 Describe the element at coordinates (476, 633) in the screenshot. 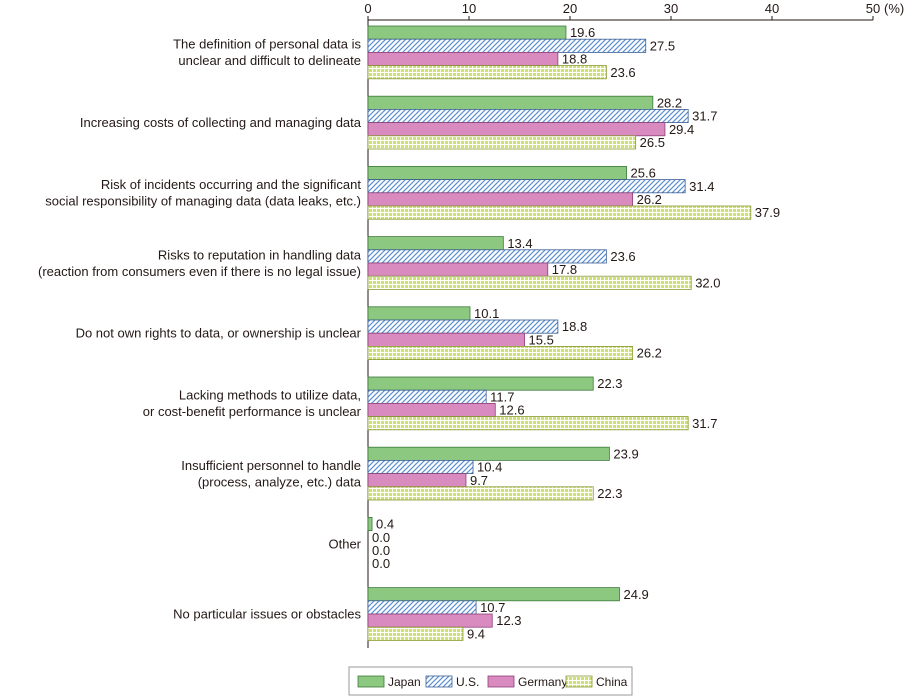

I see `value-label: 9.4` at that location.